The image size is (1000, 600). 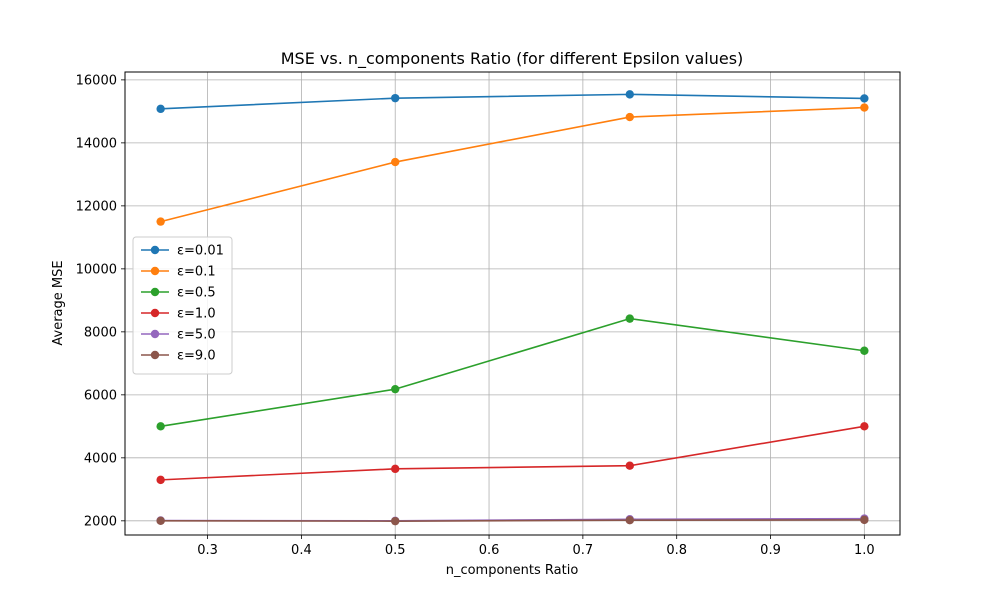 What do you see at coordinates (96, 269) in the screenshot?
I see `y-tick-label: 10000` at bounding box center [96, 269].